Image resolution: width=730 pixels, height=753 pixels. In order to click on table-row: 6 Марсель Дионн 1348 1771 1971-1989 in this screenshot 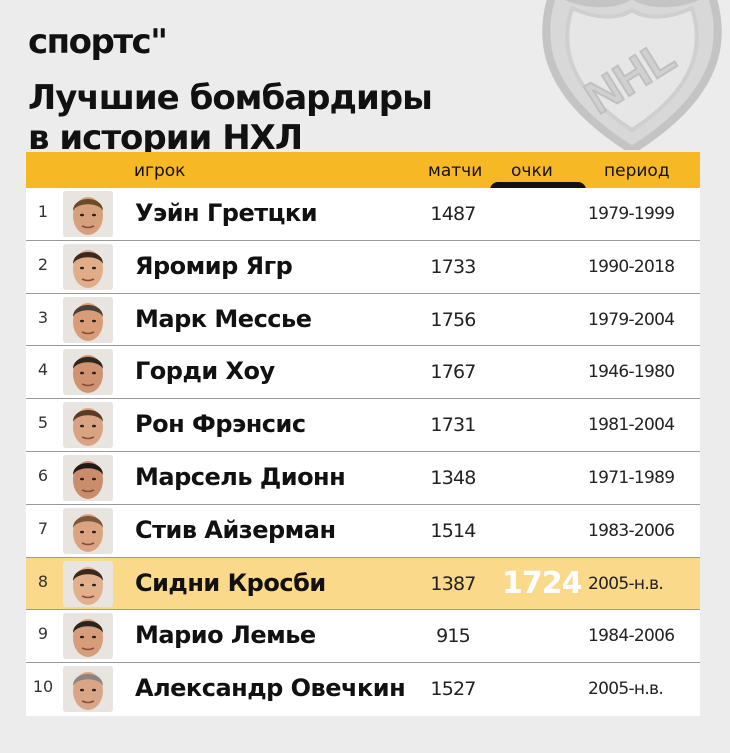, I will do `click(363, 478)`.